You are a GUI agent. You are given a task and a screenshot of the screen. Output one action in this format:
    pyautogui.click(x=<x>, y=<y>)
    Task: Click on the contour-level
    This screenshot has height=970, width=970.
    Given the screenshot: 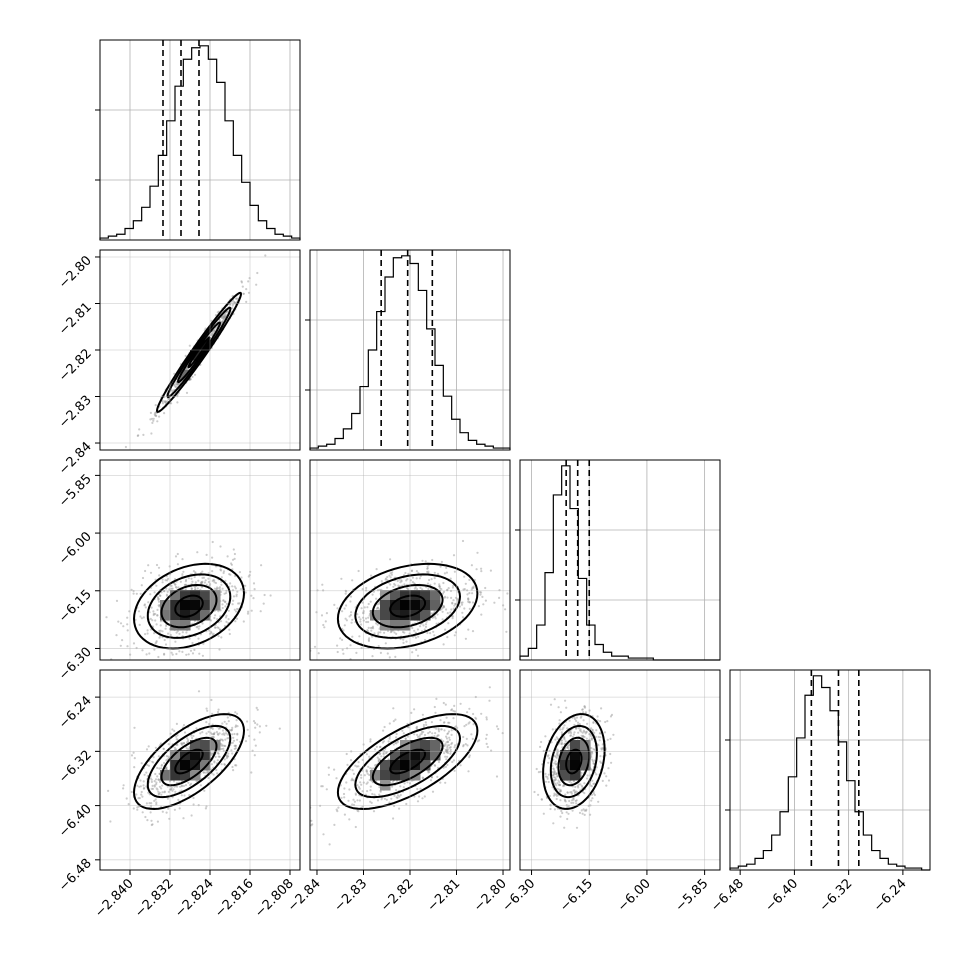 What is the action you would take?
    pyautogui.click(x=189, y=761)
    